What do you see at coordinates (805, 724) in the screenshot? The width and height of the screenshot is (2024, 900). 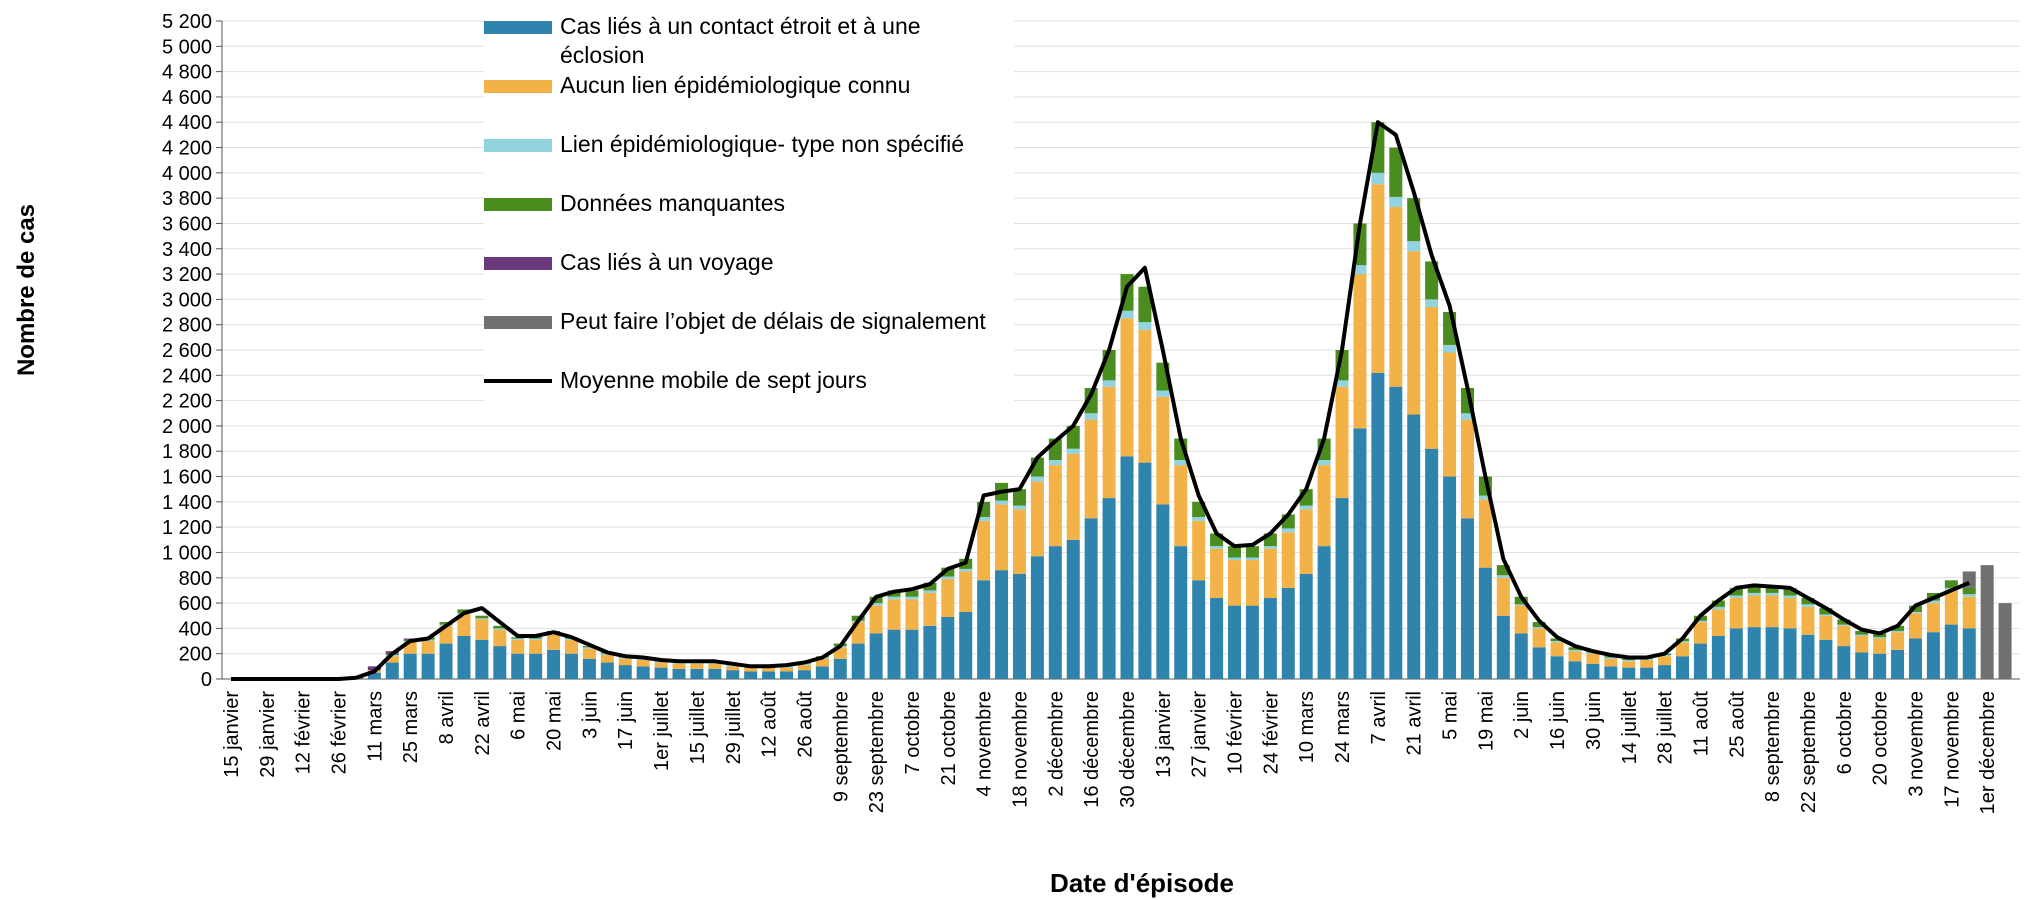 I see `x-tick-label: 26 août` at bounding box center [805, 724].